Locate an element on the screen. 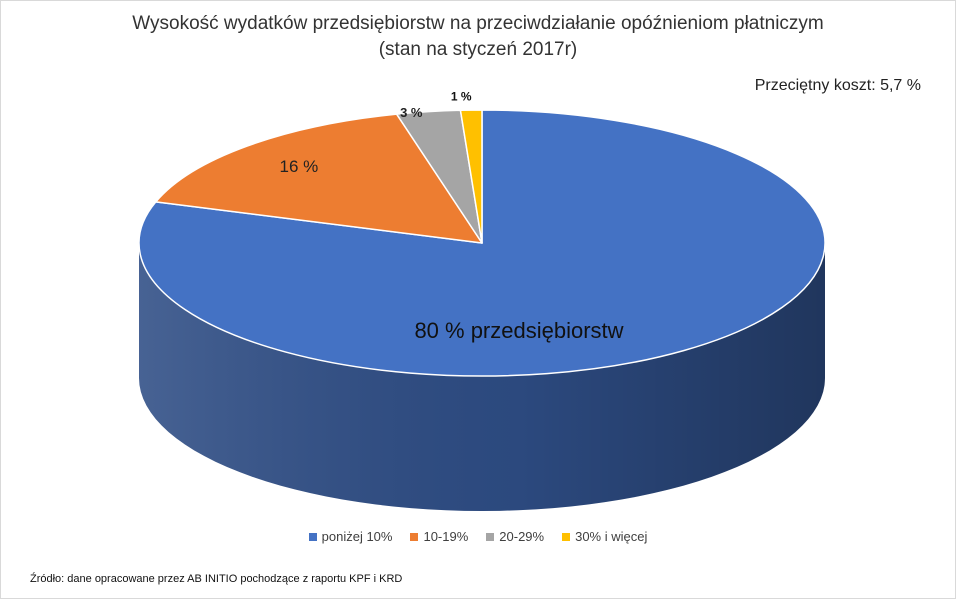 This screenshot has width=956, height=599. data-label-10-19: 16 % is located at coordinates (299, 166).